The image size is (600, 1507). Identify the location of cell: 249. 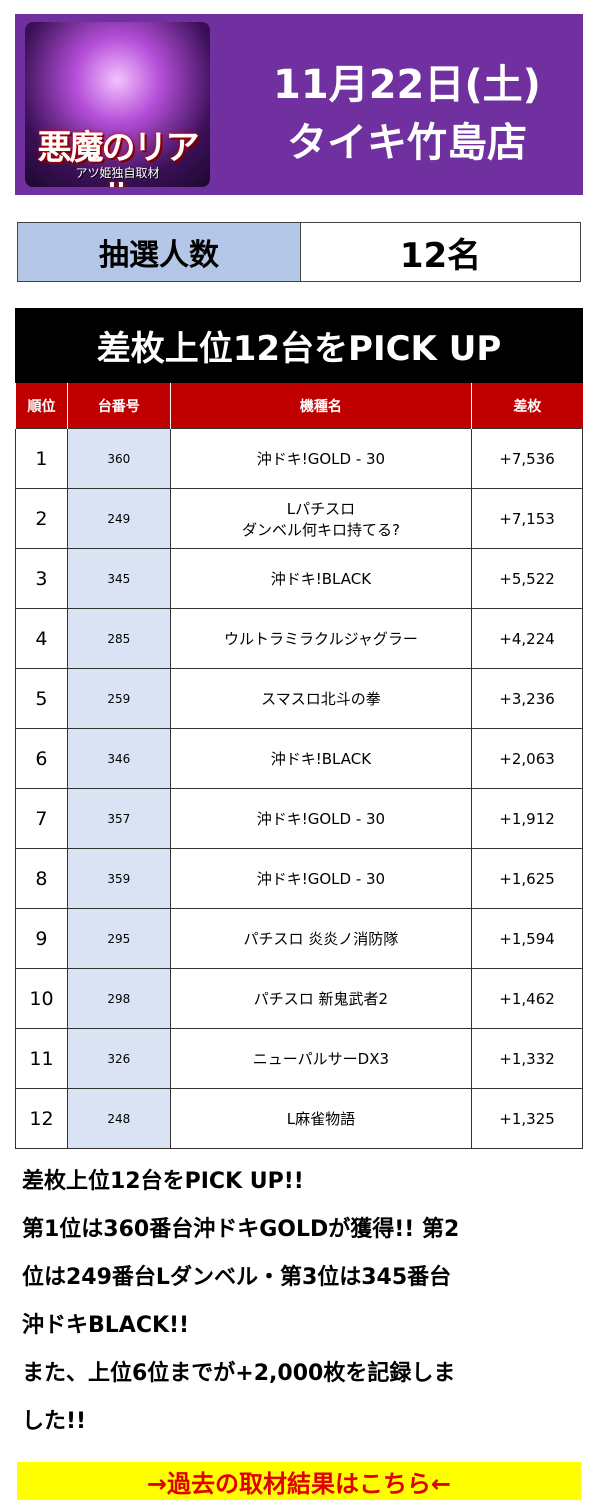
(118, 518).